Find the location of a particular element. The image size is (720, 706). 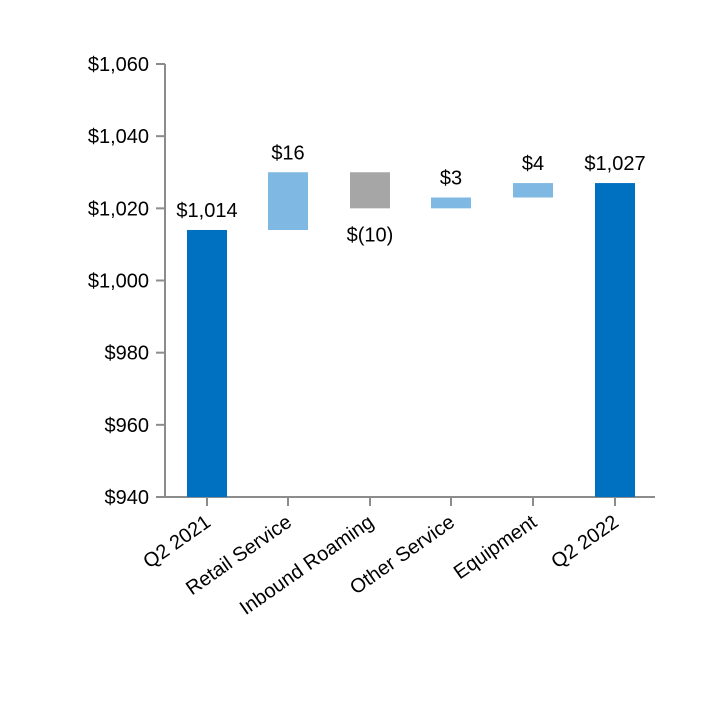

bar-retail-service is located at coordinates (288, 201).